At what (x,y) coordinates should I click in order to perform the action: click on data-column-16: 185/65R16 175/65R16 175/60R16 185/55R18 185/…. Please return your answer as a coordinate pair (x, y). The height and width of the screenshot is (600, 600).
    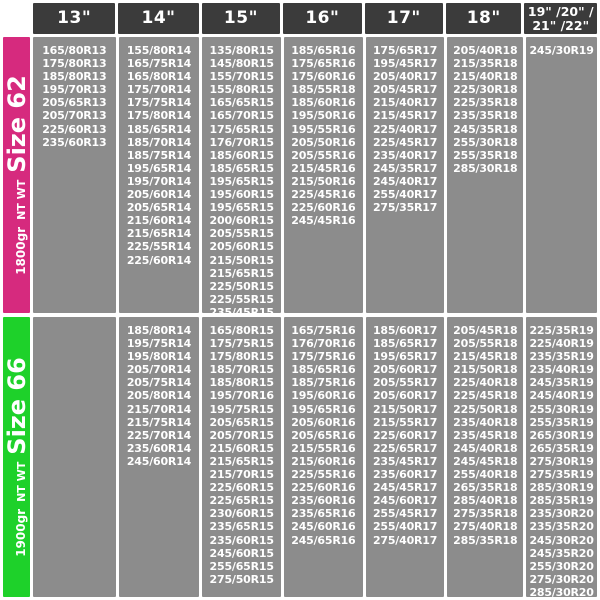
    Looking at the image, I should click on (323, 175).